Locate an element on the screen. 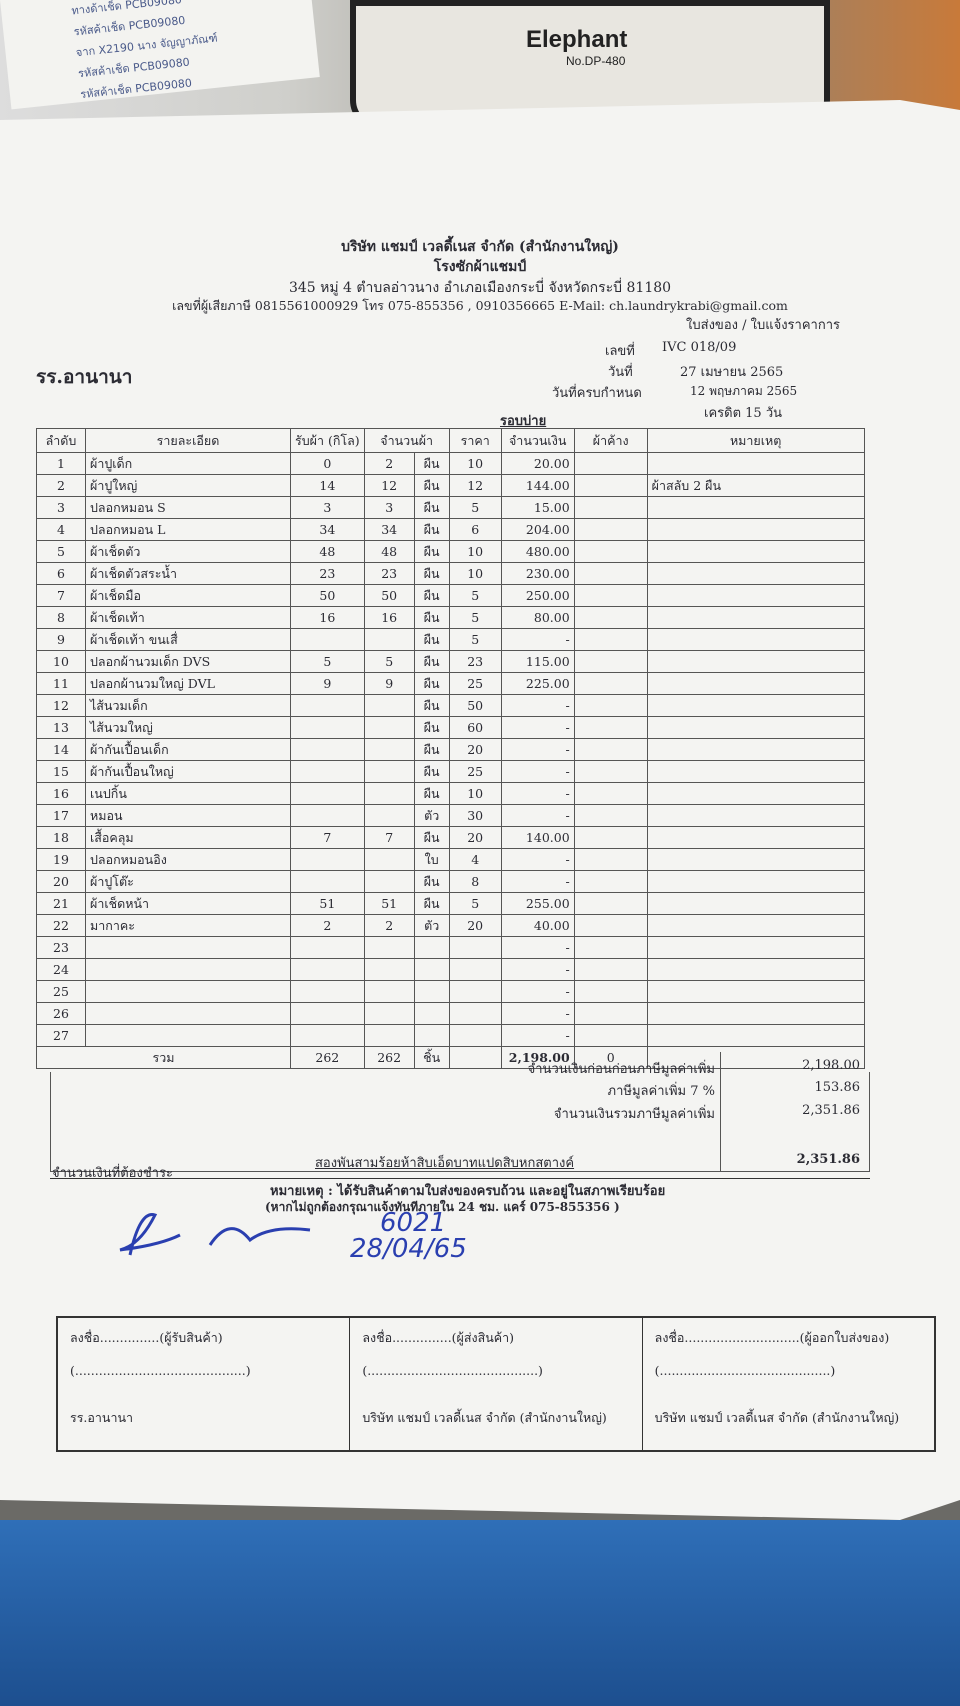 This screenshot has width=960, height=1706. divider is located at coordinates (460, 1178).